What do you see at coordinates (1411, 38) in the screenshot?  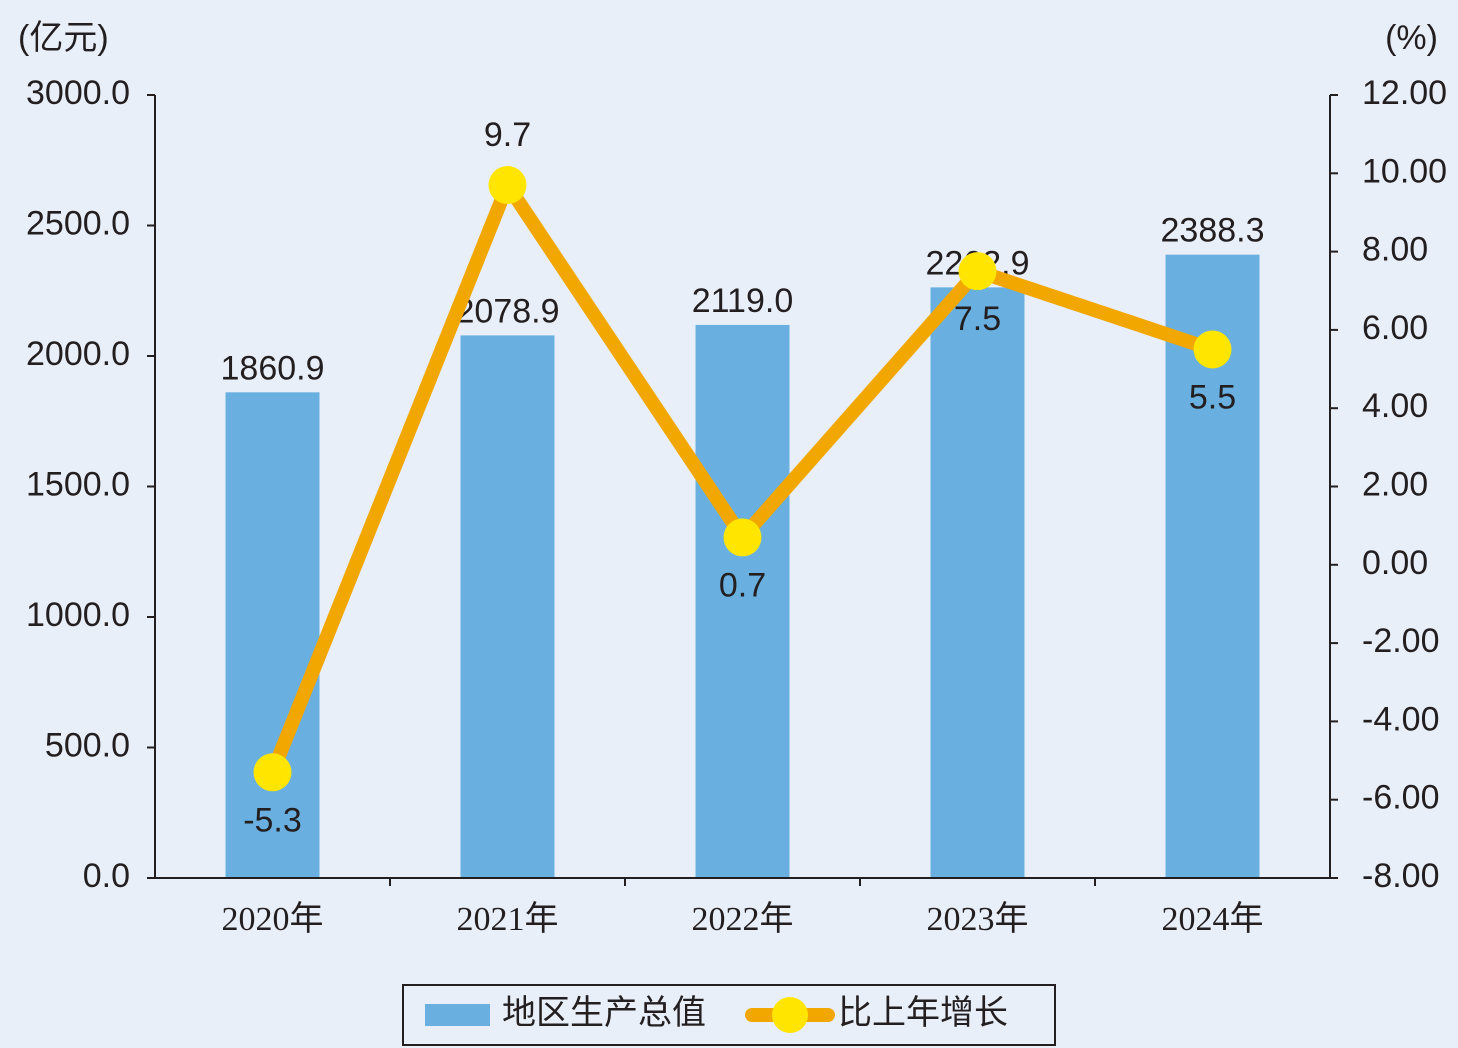 I see `y2-axis-title: (%)` at bounding box center [1411, 38].